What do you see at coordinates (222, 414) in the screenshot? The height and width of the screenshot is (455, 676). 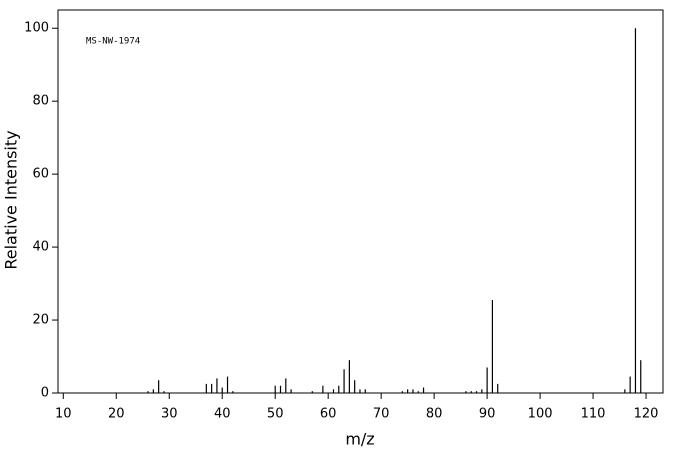 I see `x-tick-label: 40` at bounding box center [222, 414].